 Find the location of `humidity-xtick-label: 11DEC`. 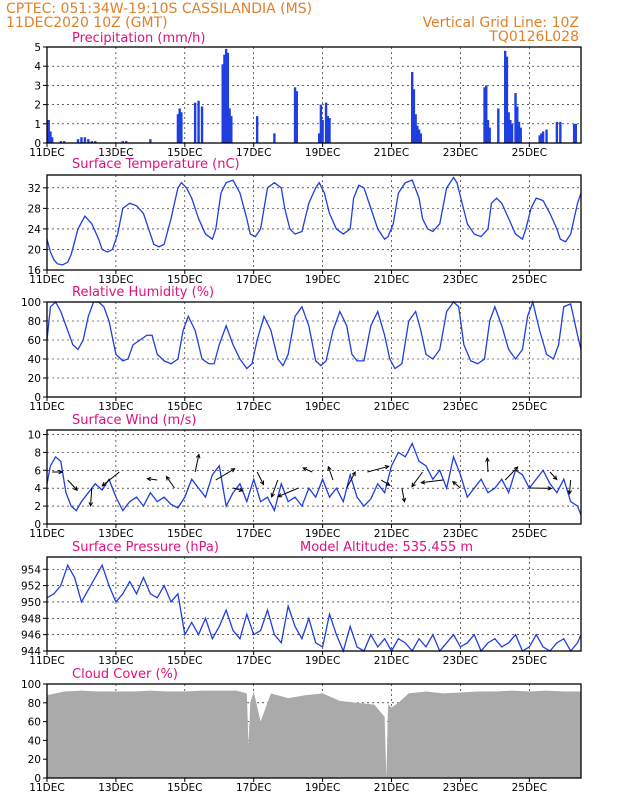

humidity-xtick-label: 11DEC is located at coordinates (46, 407).